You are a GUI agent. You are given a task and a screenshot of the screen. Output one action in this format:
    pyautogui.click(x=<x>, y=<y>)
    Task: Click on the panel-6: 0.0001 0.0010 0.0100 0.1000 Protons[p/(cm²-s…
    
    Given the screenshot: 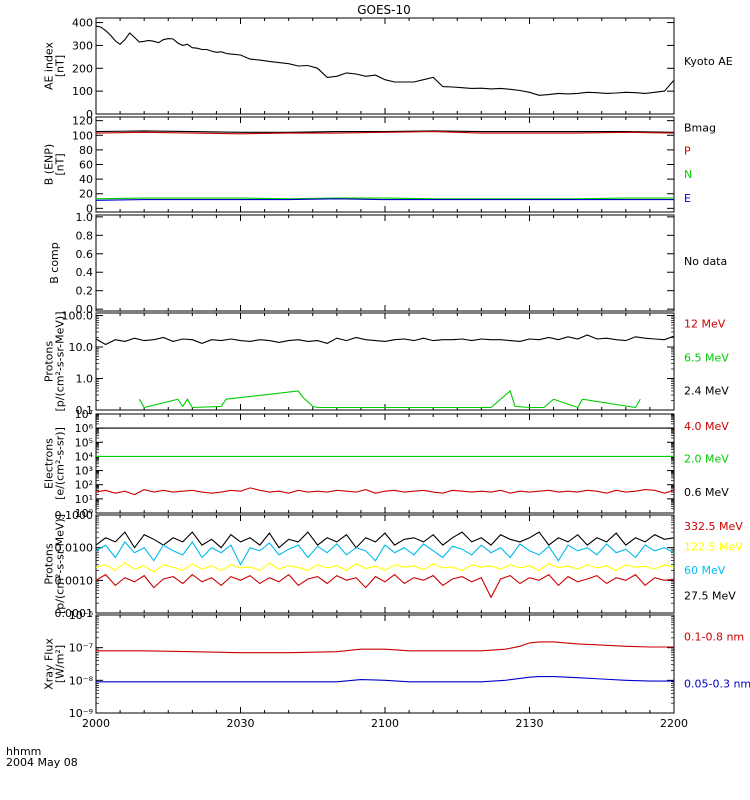 What is the action you would take?
    pyautogui.click(x=393, y=564)
    